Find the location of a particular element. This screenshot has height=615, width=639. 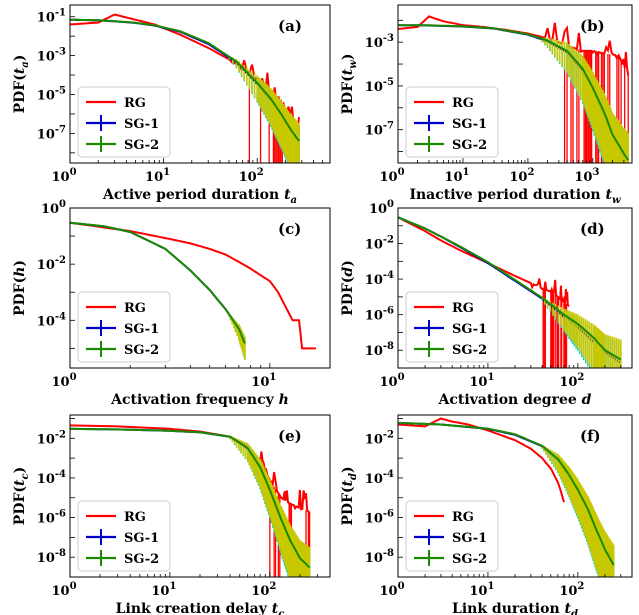

y-axis-label: PDF(tw) is located at coordinates (349, 84).